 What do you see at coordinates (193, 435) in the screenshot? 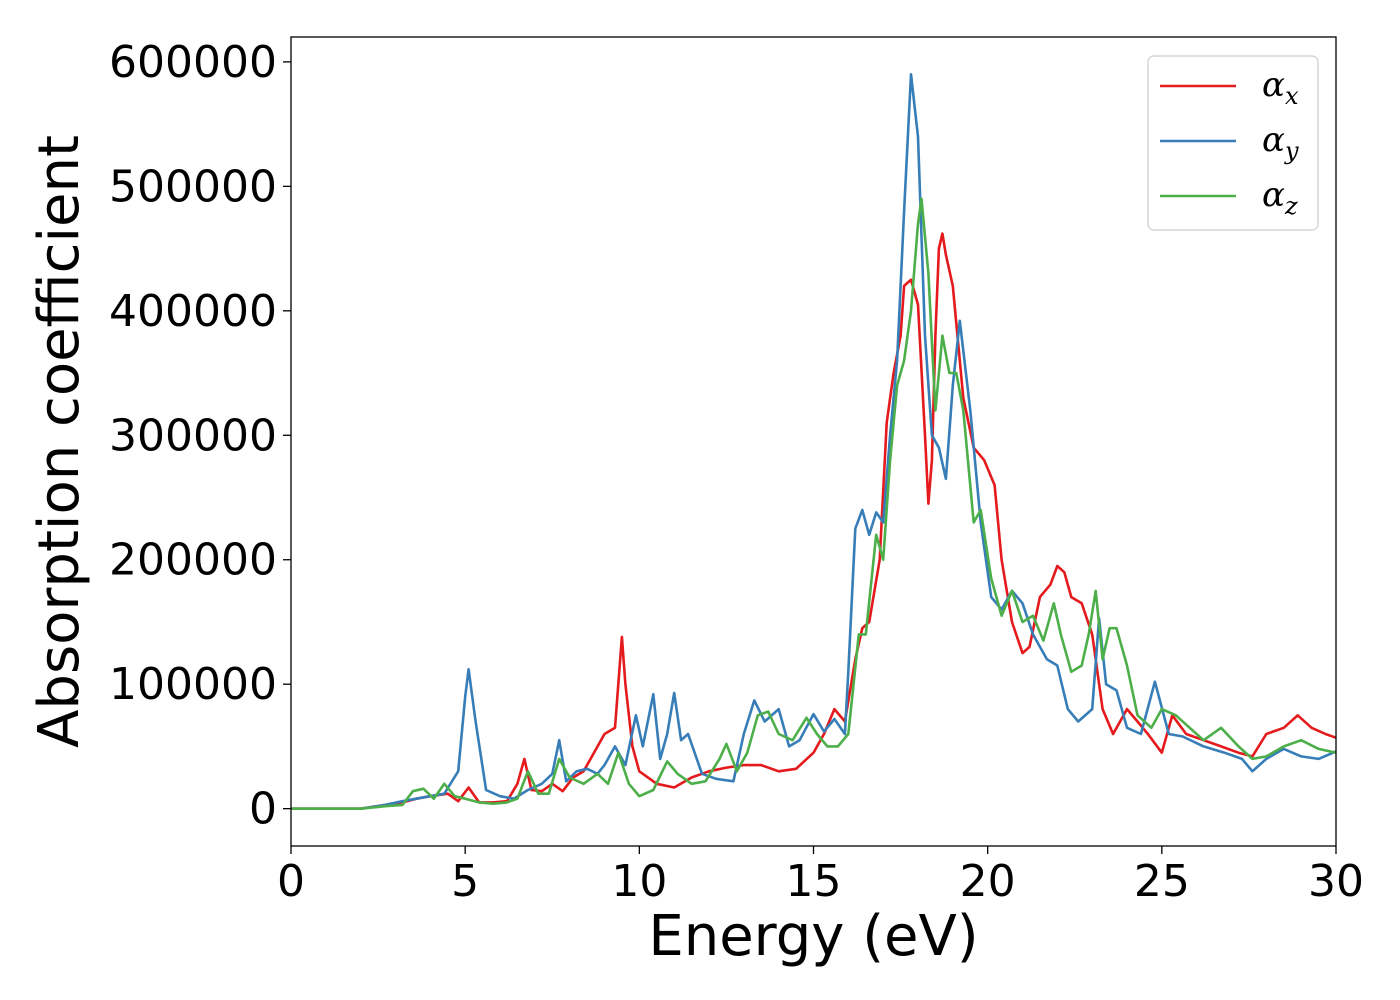
I see `y-tick-label: 300000` at bounding box center [193, 435].